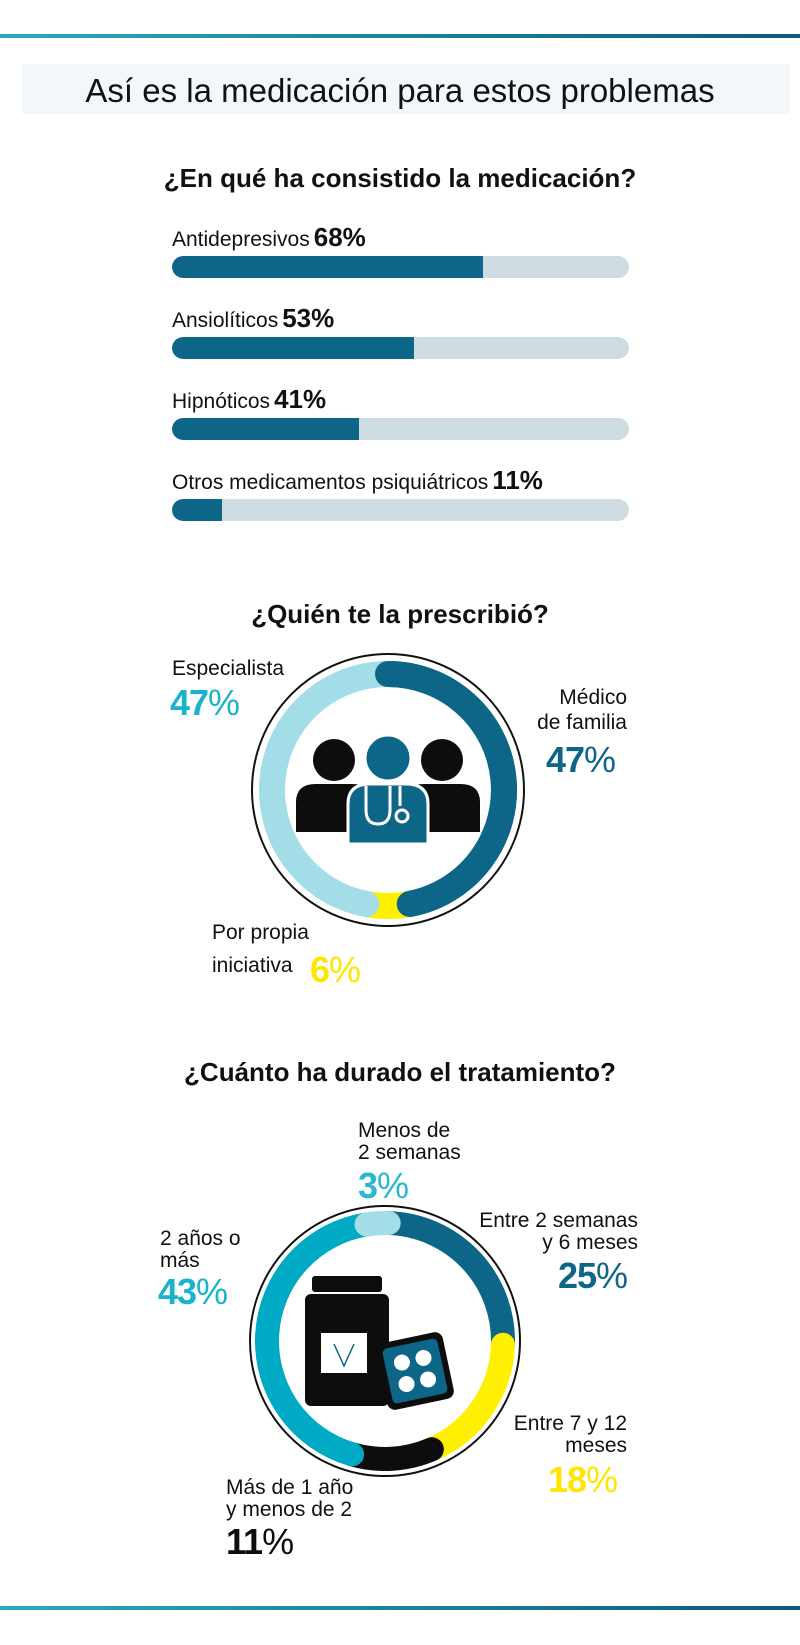  Describe the element at coordinates (409, 1141) in the screenshot. I see `label-menos-2-semanas: Menos de 2 semanas` at that location.